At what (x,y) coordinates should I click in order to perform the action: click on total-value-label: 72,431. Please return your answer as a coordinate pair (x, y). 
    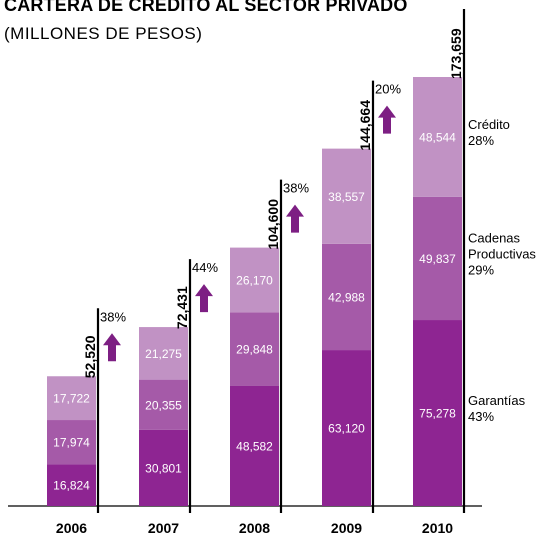
    Looking at the image, I should click on (182, 307).